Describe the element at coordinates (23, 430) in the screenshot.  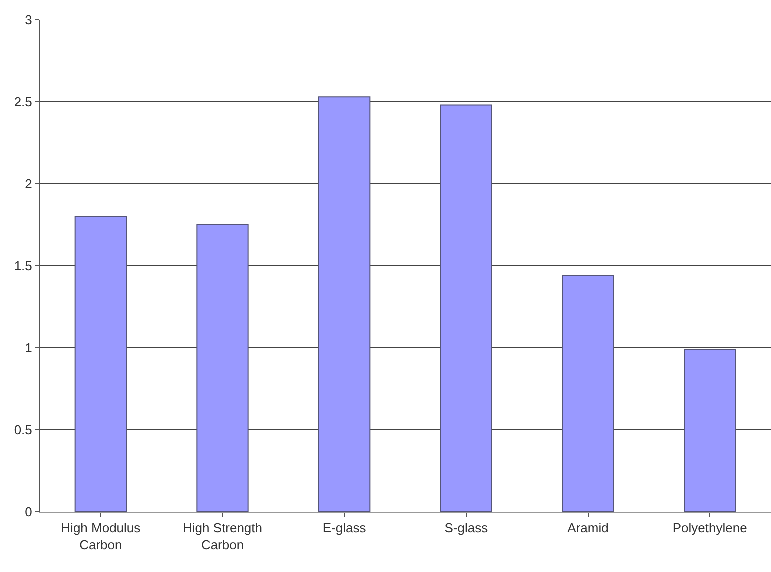
I see `y-tick-label: 0.5` at that location.